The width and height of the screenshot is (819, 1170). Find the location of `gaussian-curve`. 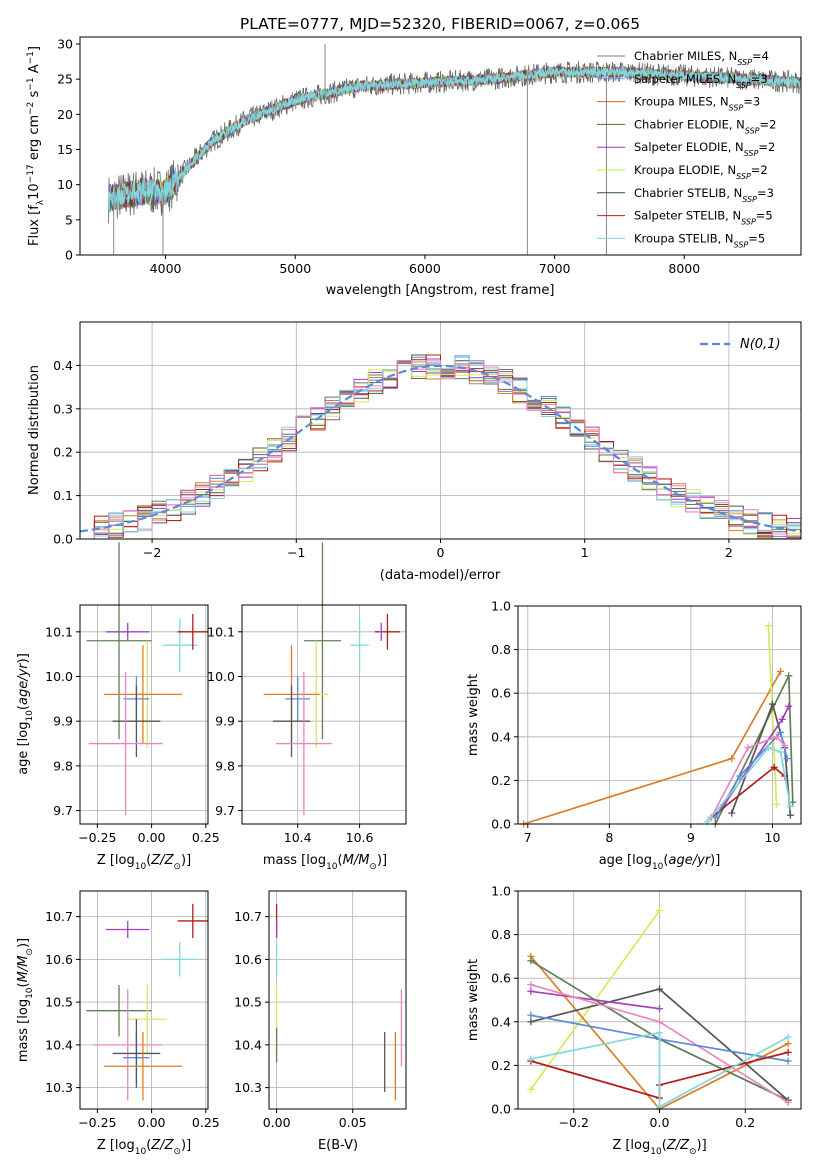

gaussian-curve is located at coordinates (440, 448).